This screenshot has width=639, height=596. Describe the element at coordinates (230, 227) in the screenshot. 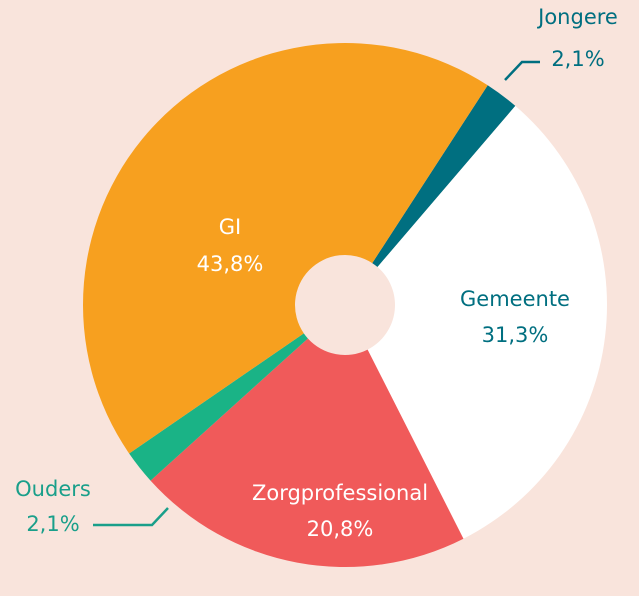

I see `slice-label: GI` at that location.